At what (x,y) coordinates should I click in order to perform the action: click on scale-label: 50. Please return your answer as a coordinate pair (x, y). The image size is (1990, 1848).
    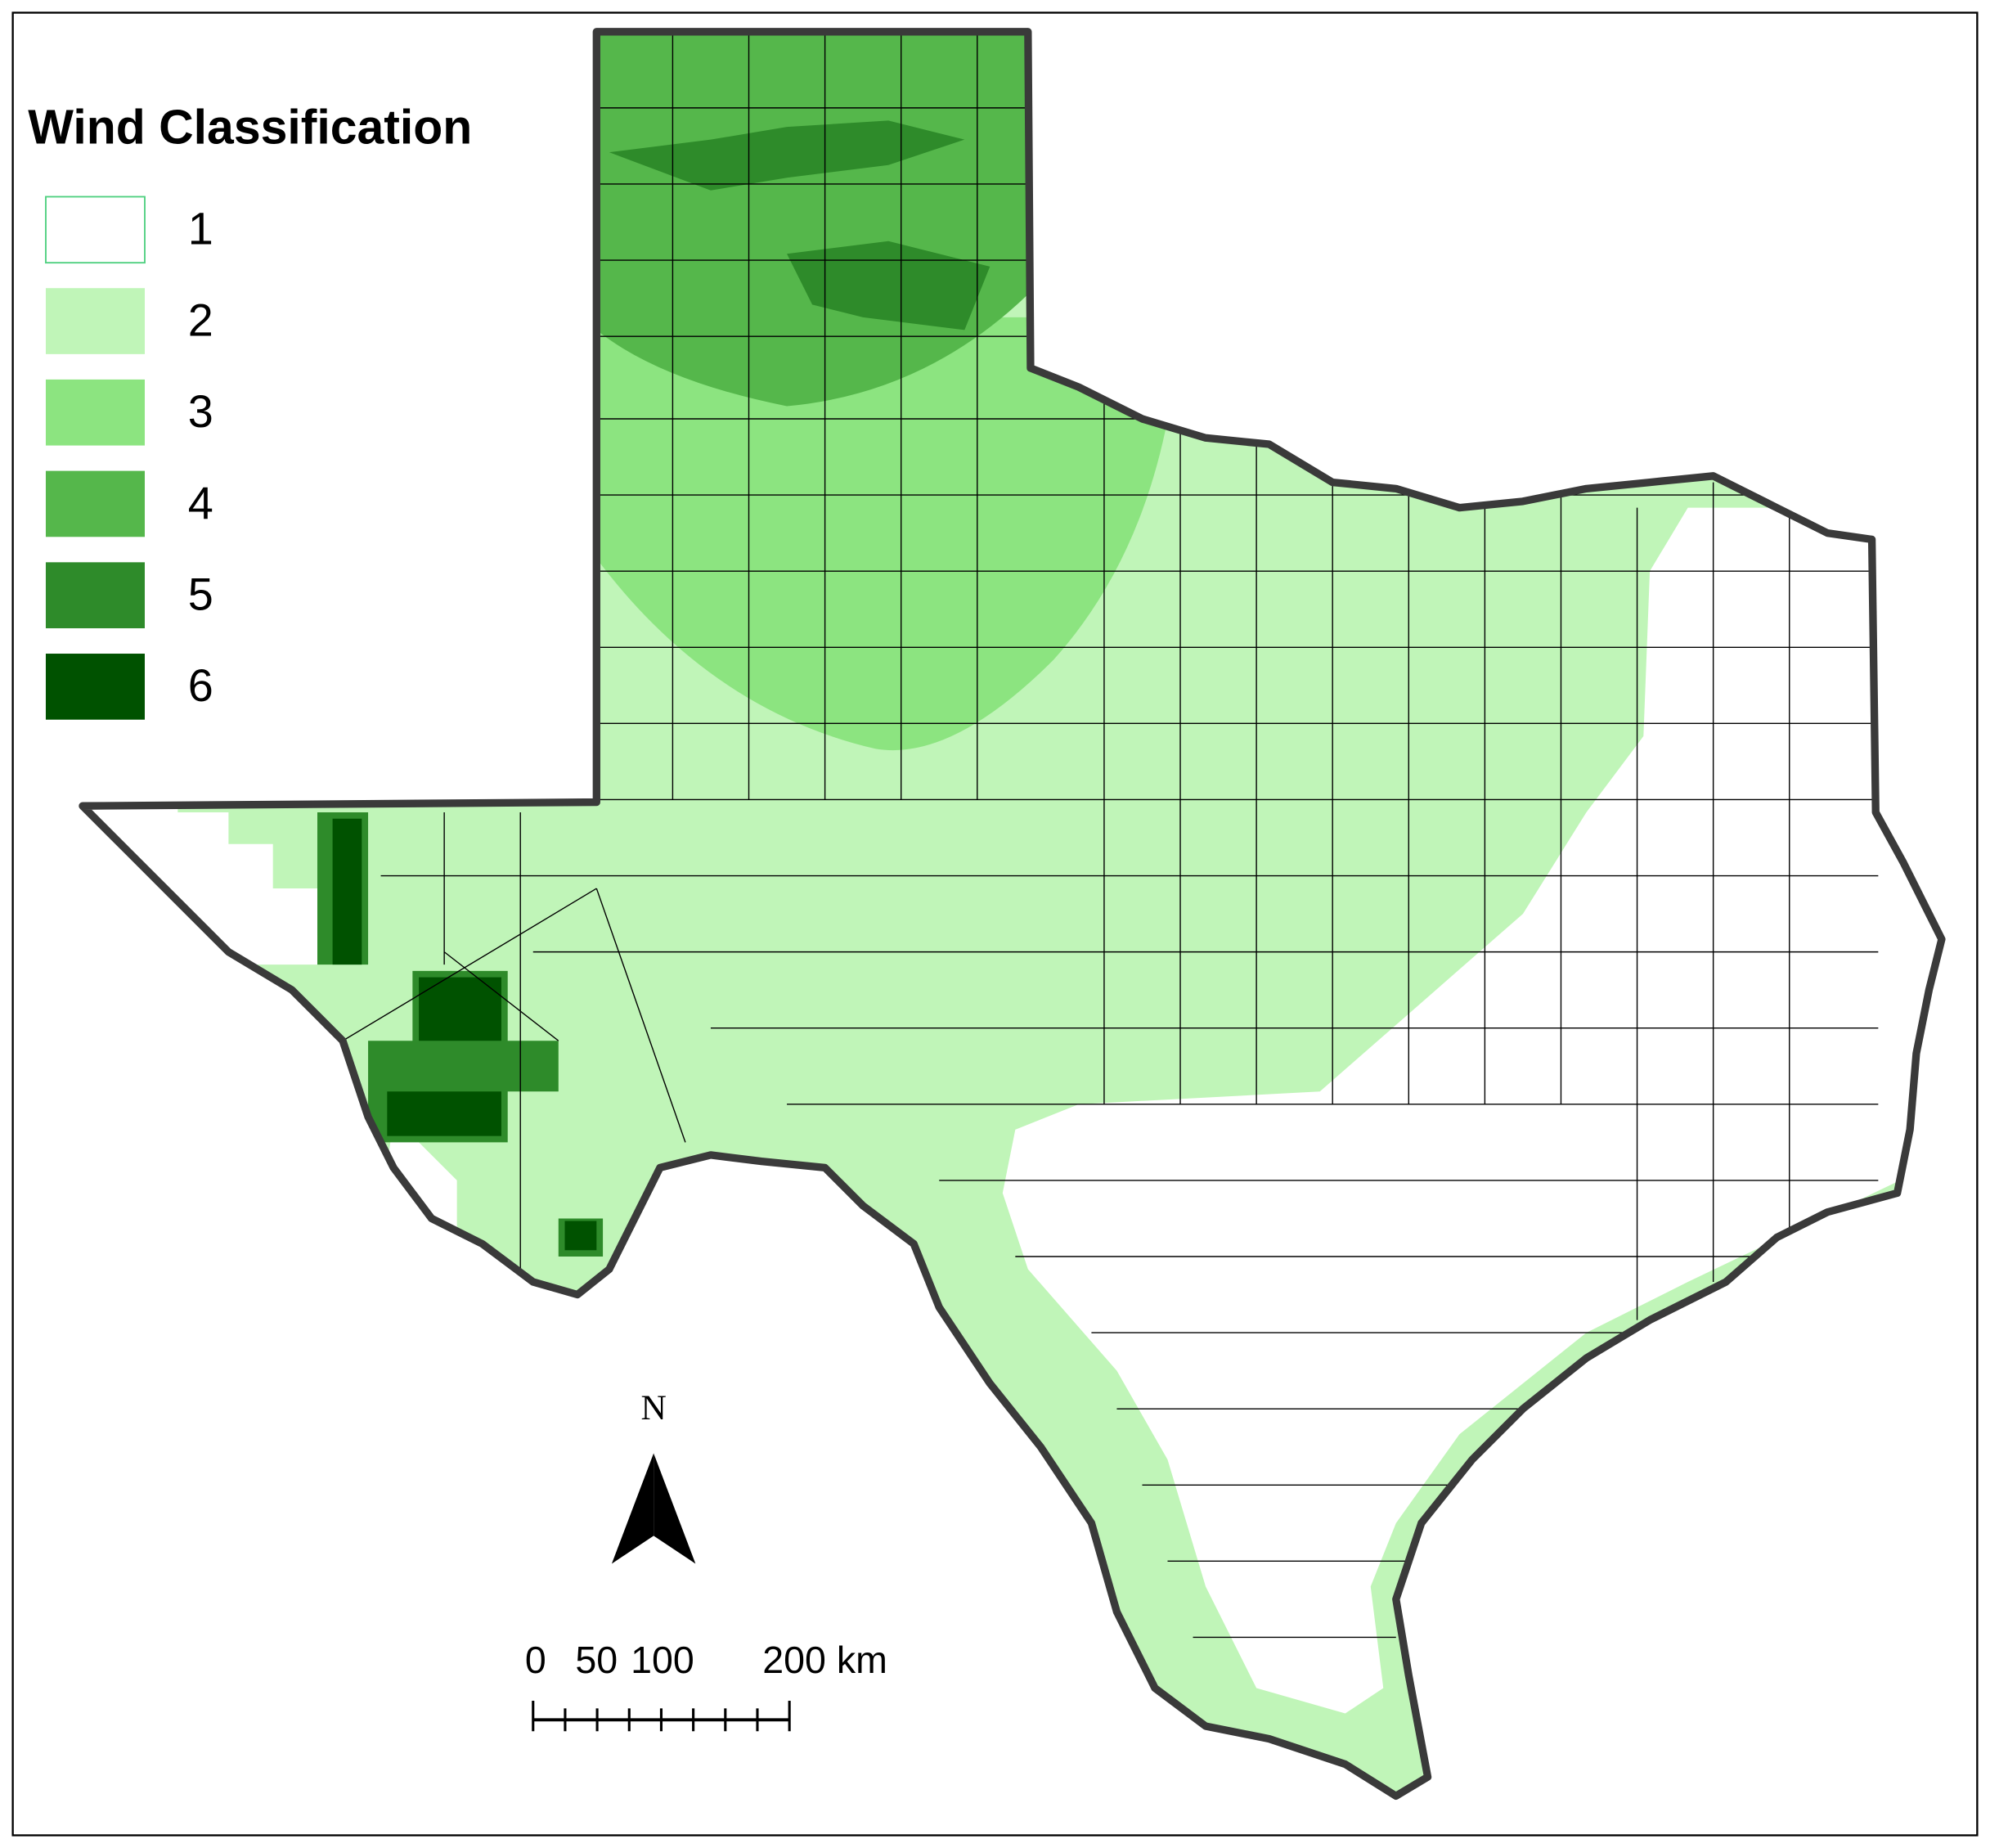
    Looking at the image, I should click on (596, 1660).